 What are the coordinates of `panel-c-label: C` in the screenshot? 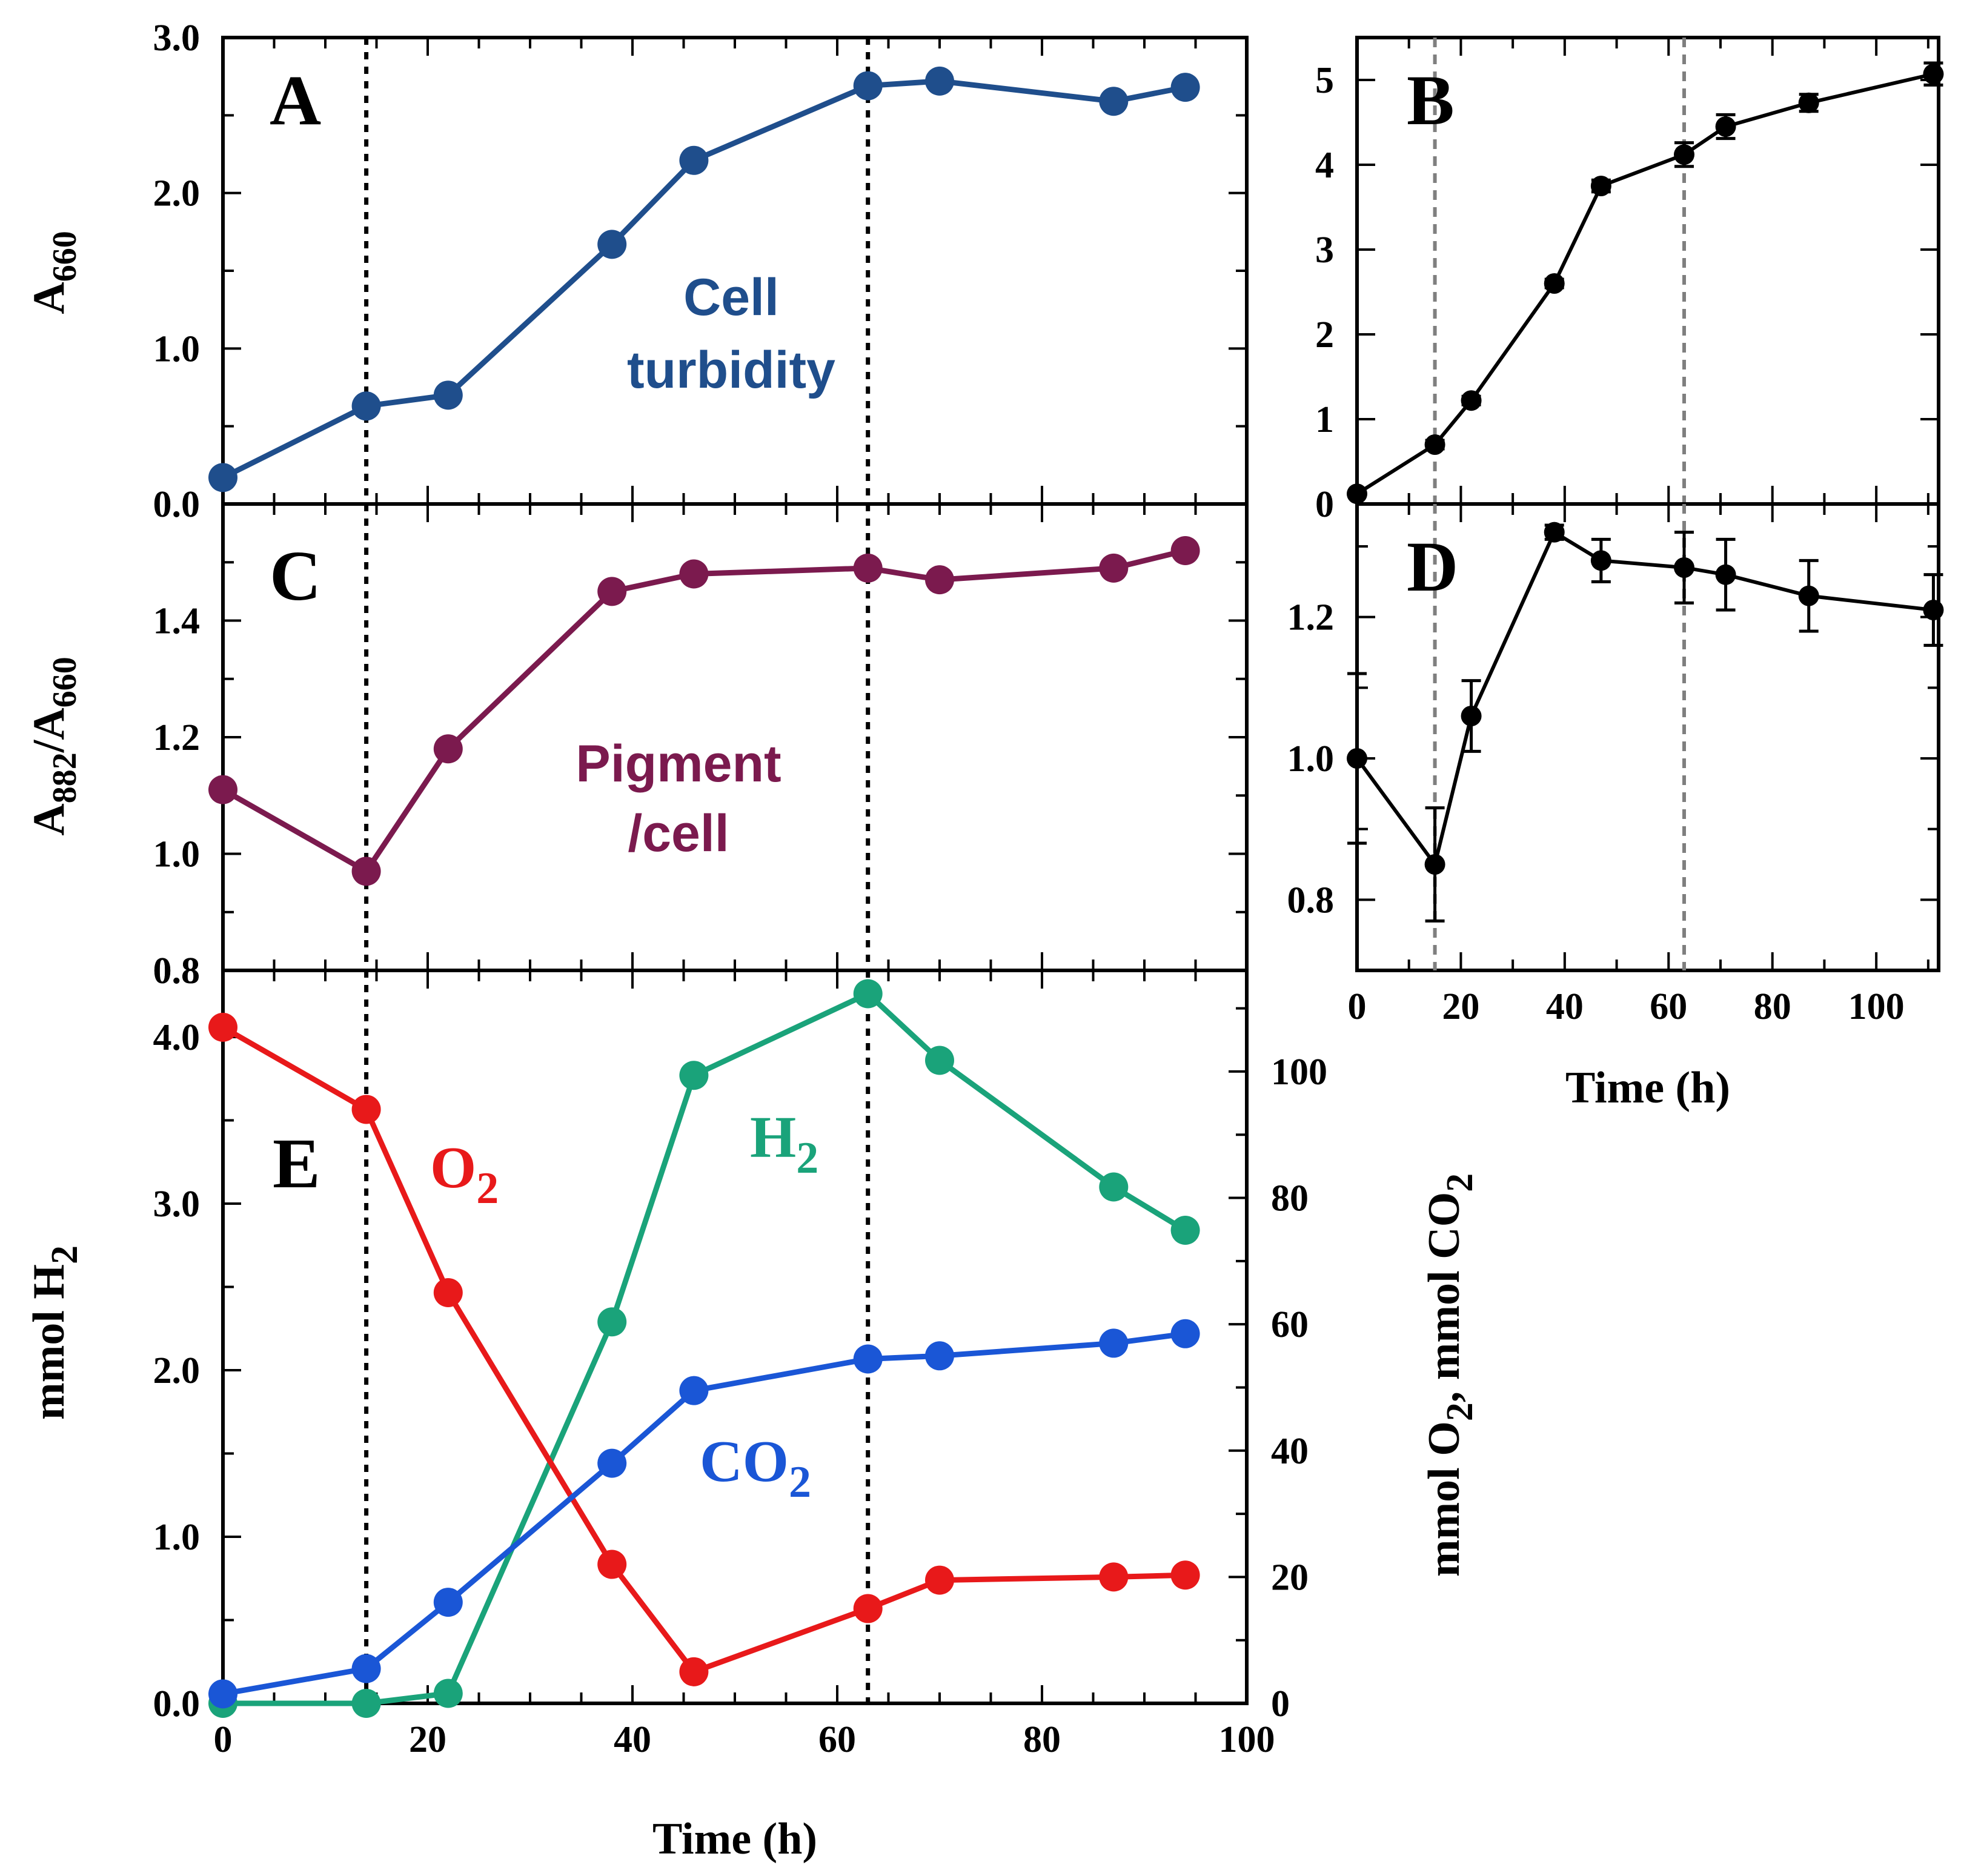 It's located at (295, 575).